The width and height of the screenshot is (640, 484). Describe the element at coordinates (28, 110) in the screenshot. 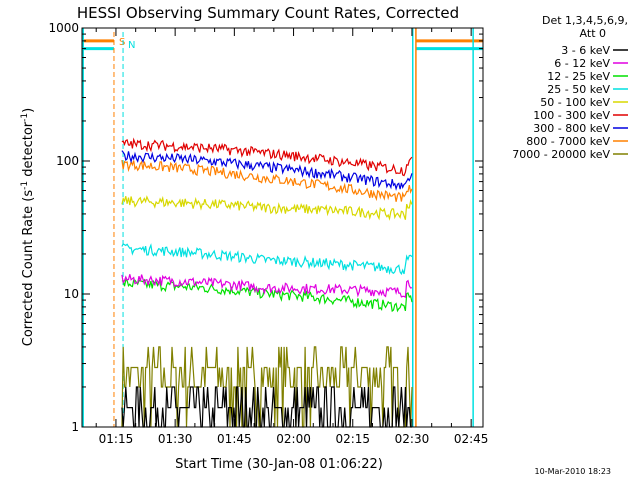

I see `y-axis-label-end: )` at that location.